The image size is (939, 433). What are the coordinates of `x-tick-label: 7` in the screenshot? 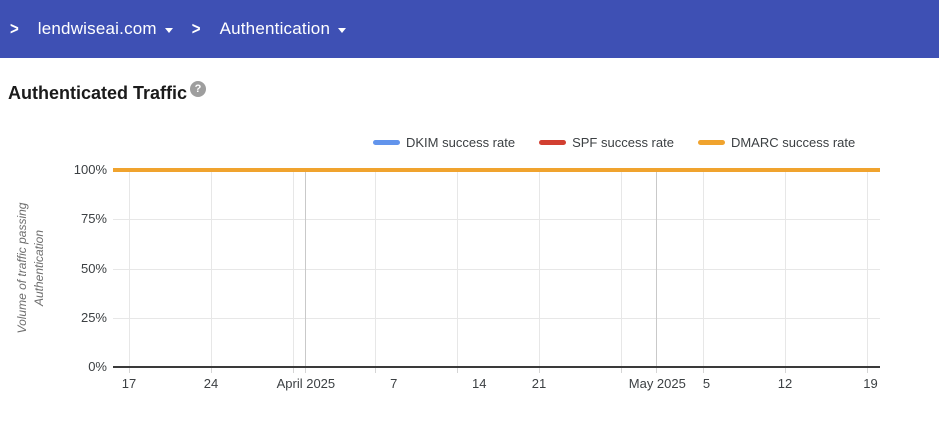 It's located at (394, 383).